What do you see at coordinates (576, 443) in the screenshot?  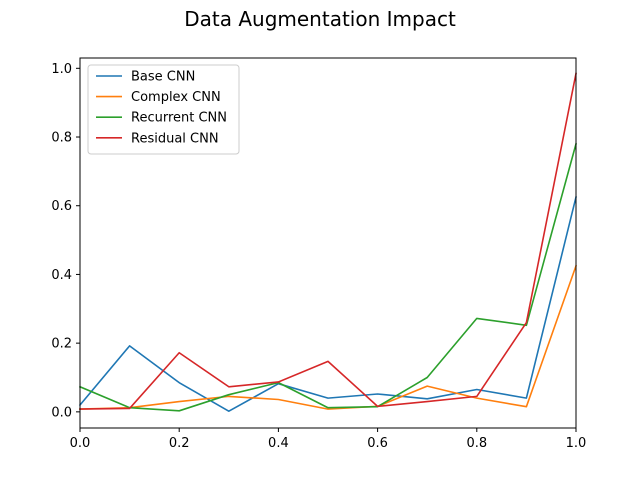 I see `x-tick-label: 1.0` at bounding box center [576, 443].